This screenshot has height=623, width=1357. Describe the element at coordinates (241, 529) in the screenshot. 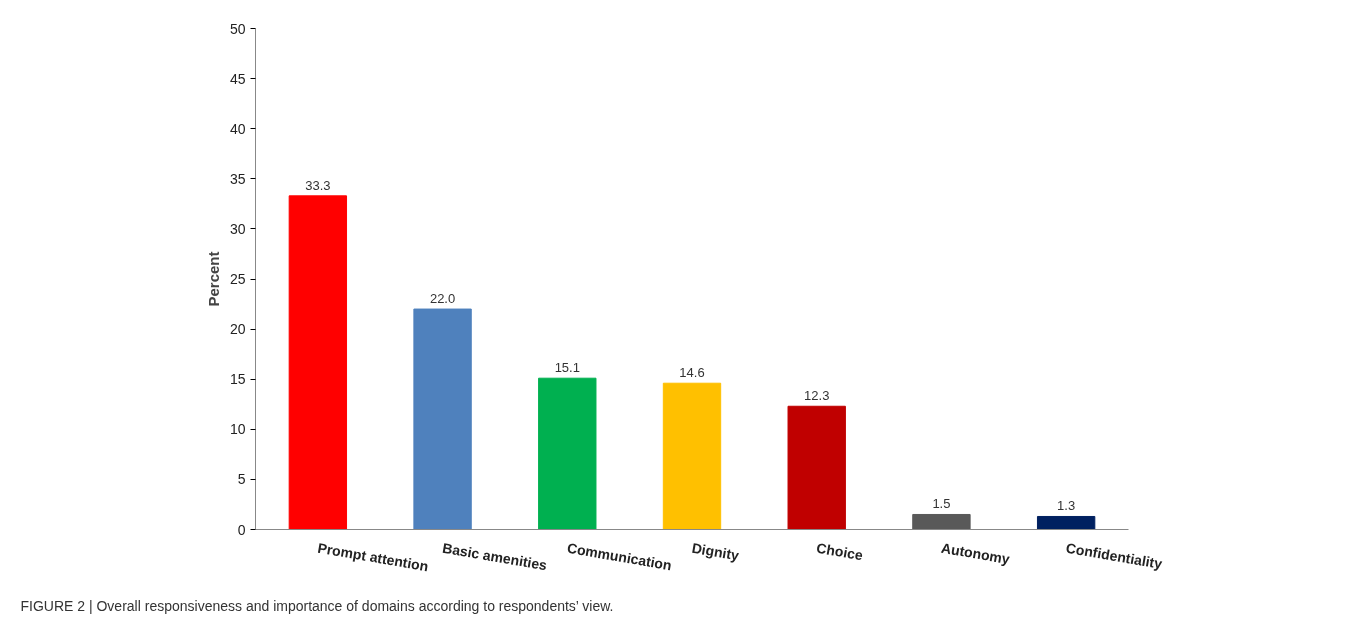

I see `y-tick-label: 0` at that location.